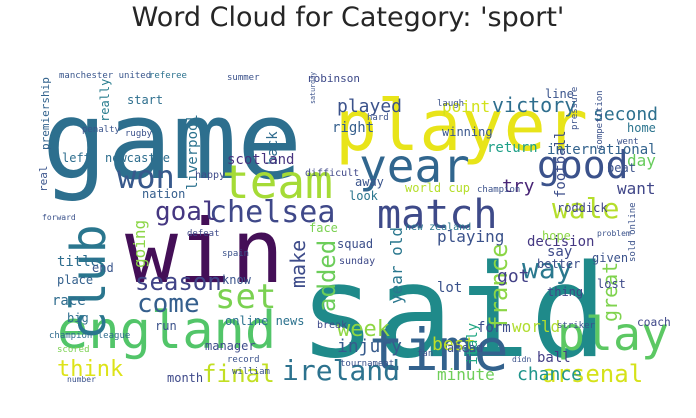  I want to click on word-better: better, so click(558, 264).